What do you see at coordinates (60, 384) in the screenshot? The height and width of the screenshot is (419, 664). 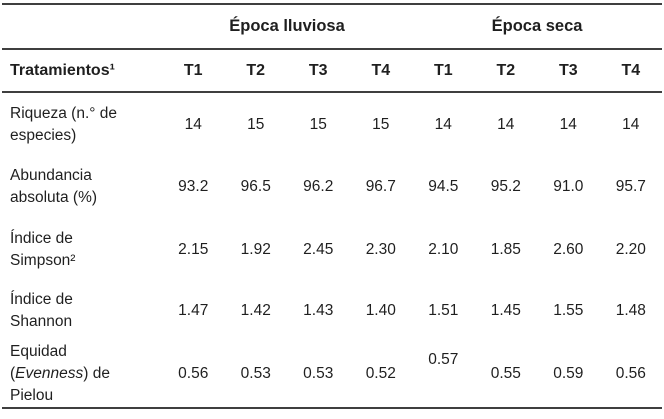 I see `label-part-suffix: ) de Pielou` at bounding box center [60, 384].